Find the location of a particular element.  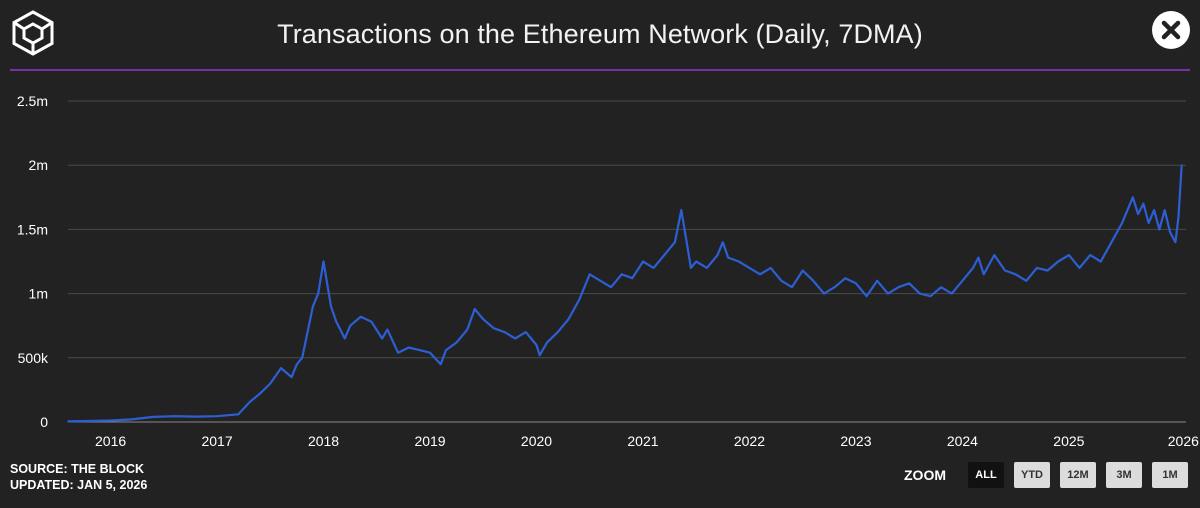

close-button is located at coordinates (1171, 30).